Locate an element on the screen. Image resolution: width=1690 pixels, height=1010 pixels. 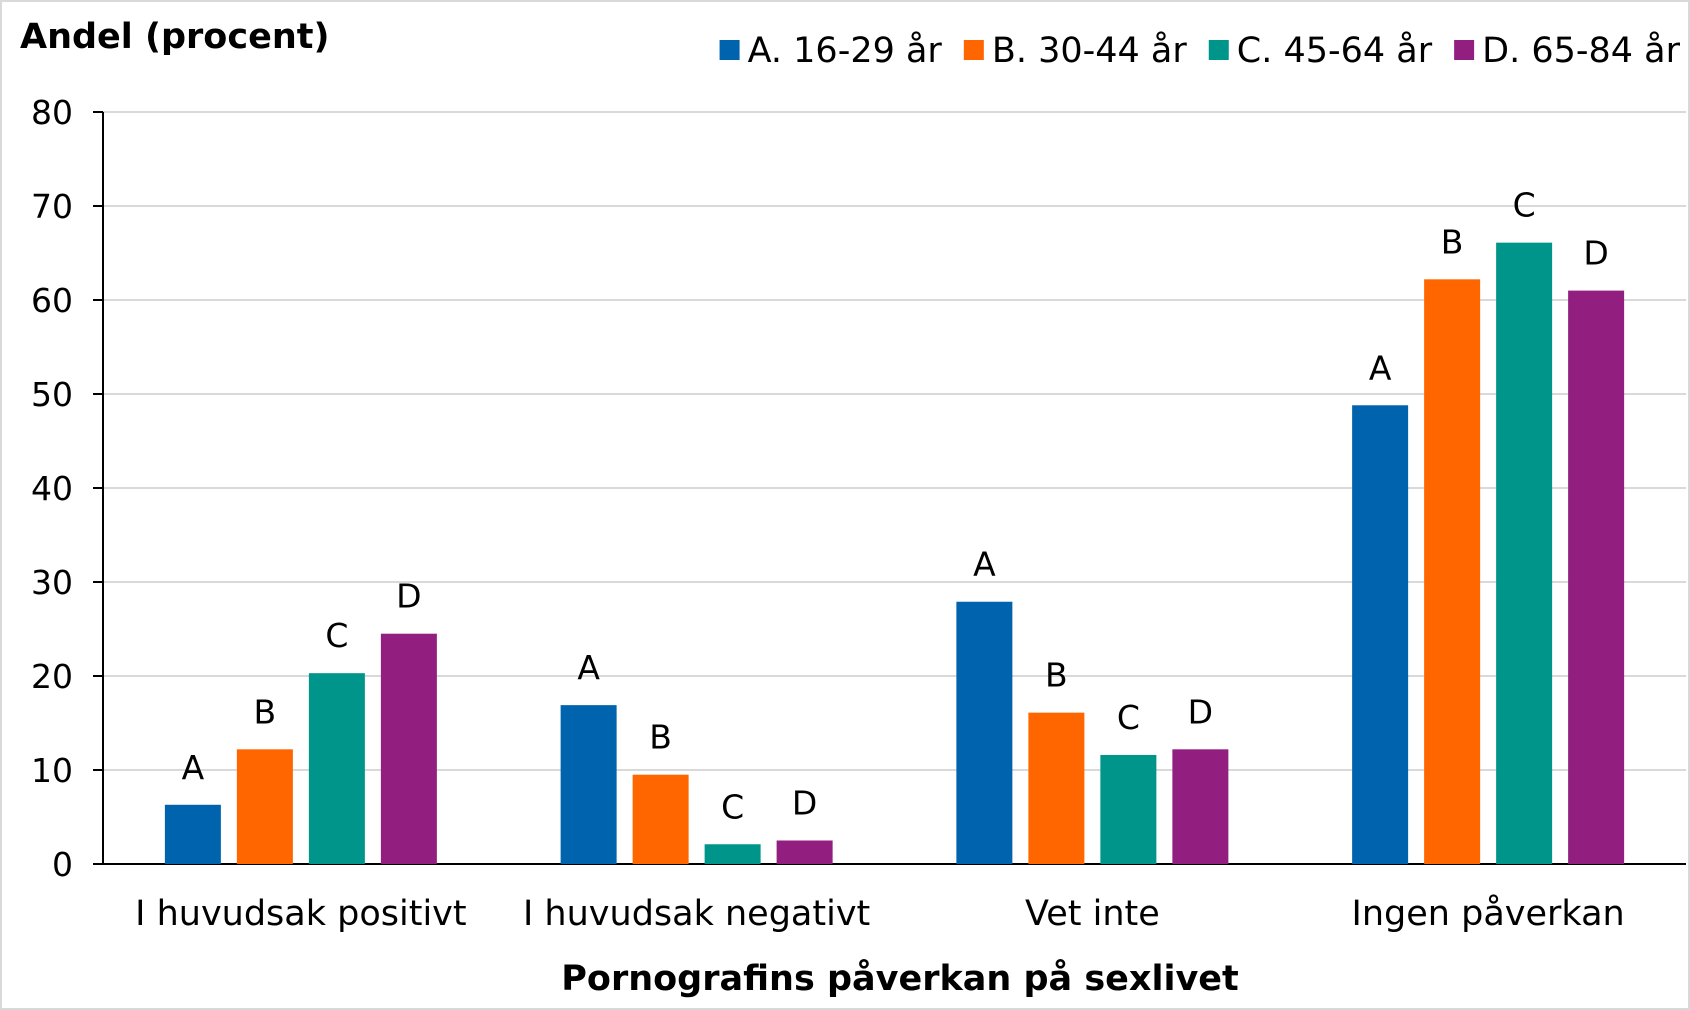
x-axis-title: Pornografins påverkan på sexlivet is located at coordinates (900, 978).